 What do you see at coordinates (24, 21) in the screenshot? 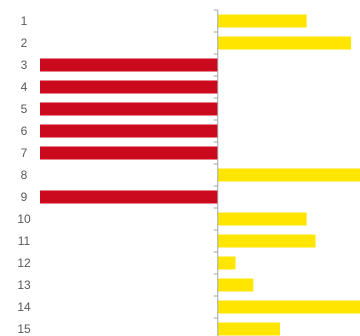
I see `category-tick-label: 1` at bounding box center [24, 21].